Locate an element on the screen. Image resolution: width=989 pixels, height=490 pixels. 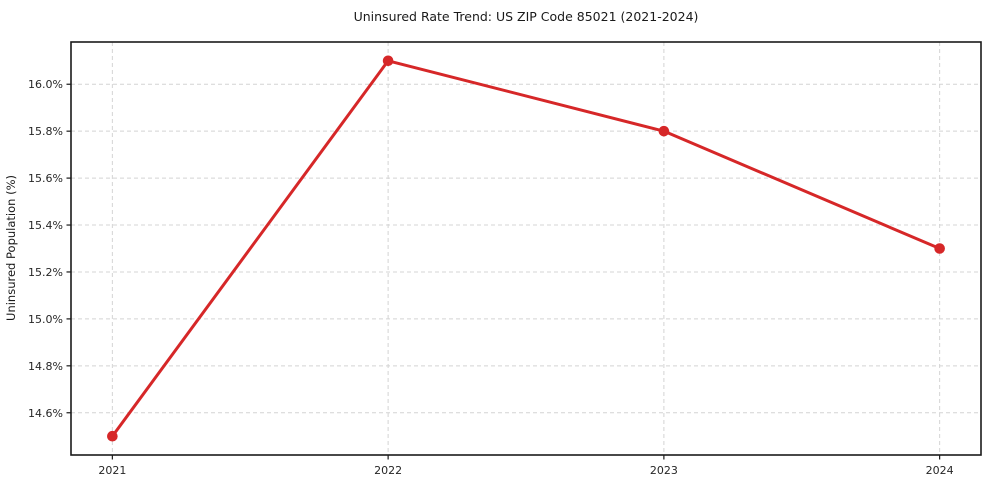
y-tick-label: 15.0% is located at coordinates (45, 319).